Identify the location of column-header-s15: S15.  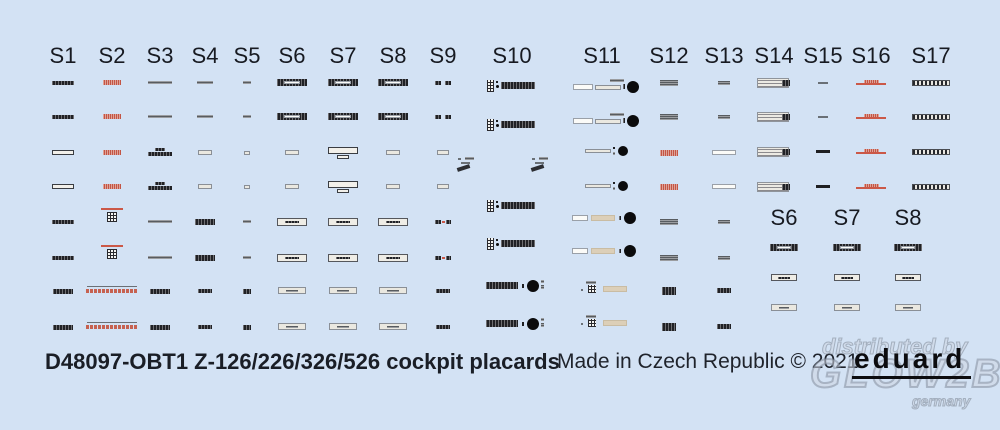
(823, 55).